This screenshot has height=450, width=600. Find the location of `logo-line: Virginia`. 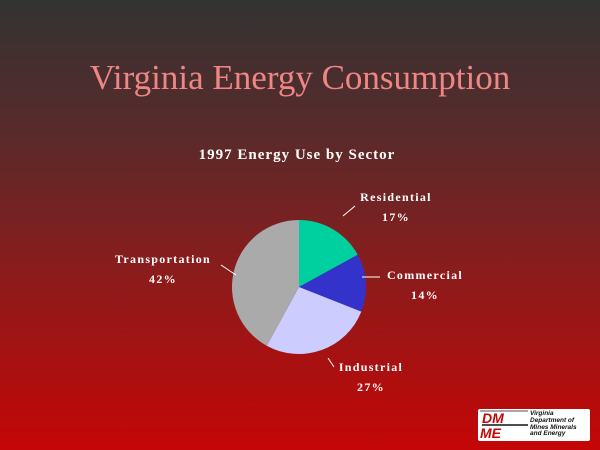

logo-line: Virginia is located at coordinates (542, 413).